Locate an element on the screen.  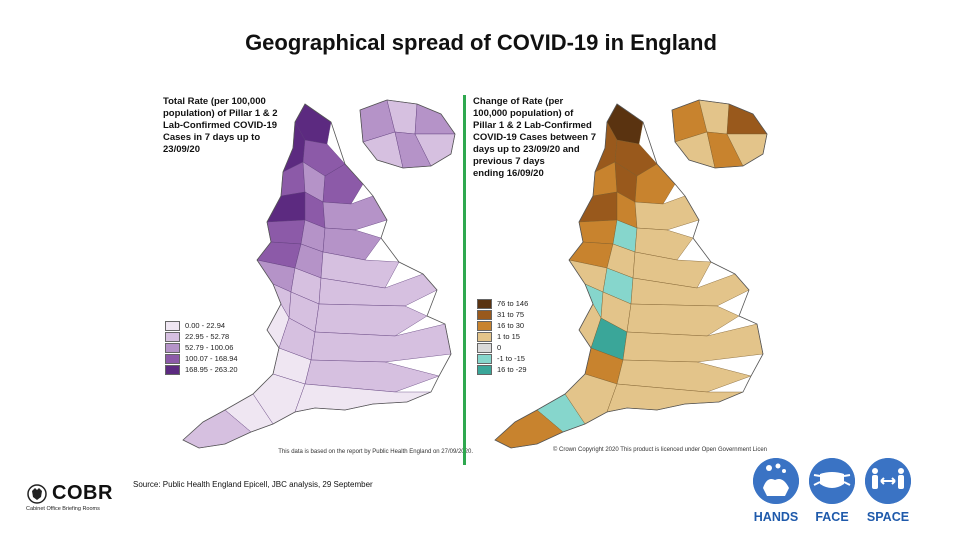
legend-item: 52.79 - 100.06 is located at coordinates (201, 347).